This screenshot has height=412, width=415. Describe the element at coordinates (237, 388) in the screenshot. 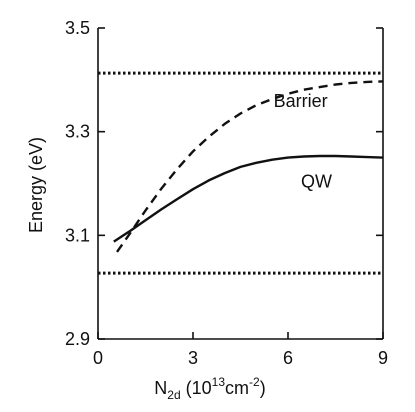

I see `x-axis-label-units-mid: cm` at that location.